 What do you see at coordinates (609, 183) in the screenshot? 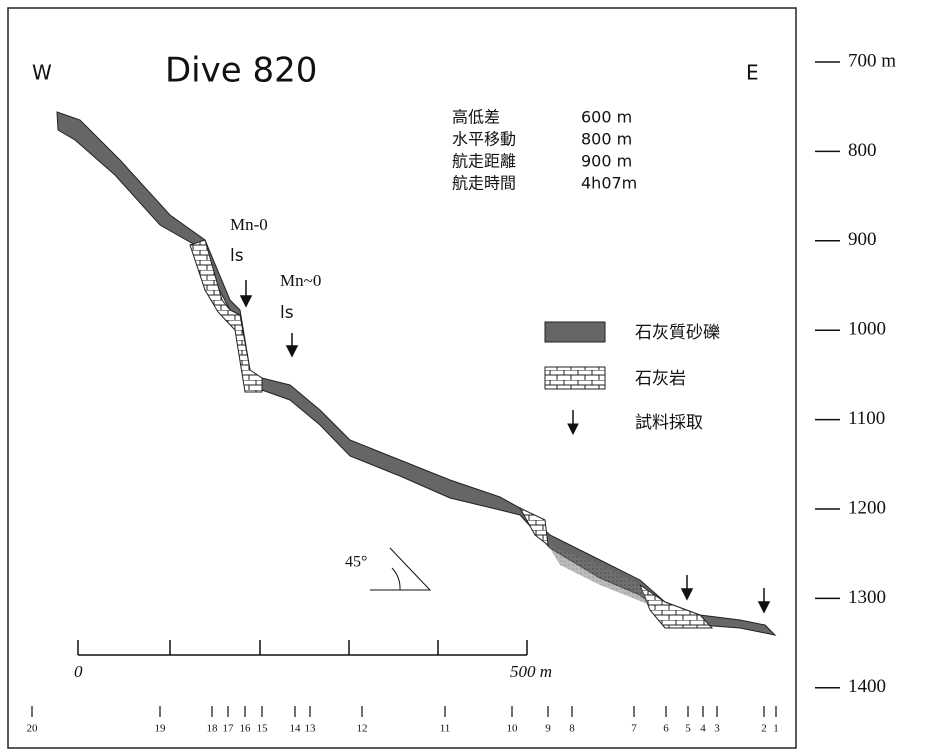
I see `info-value: 4h07m` at bounding box center [609, 183].